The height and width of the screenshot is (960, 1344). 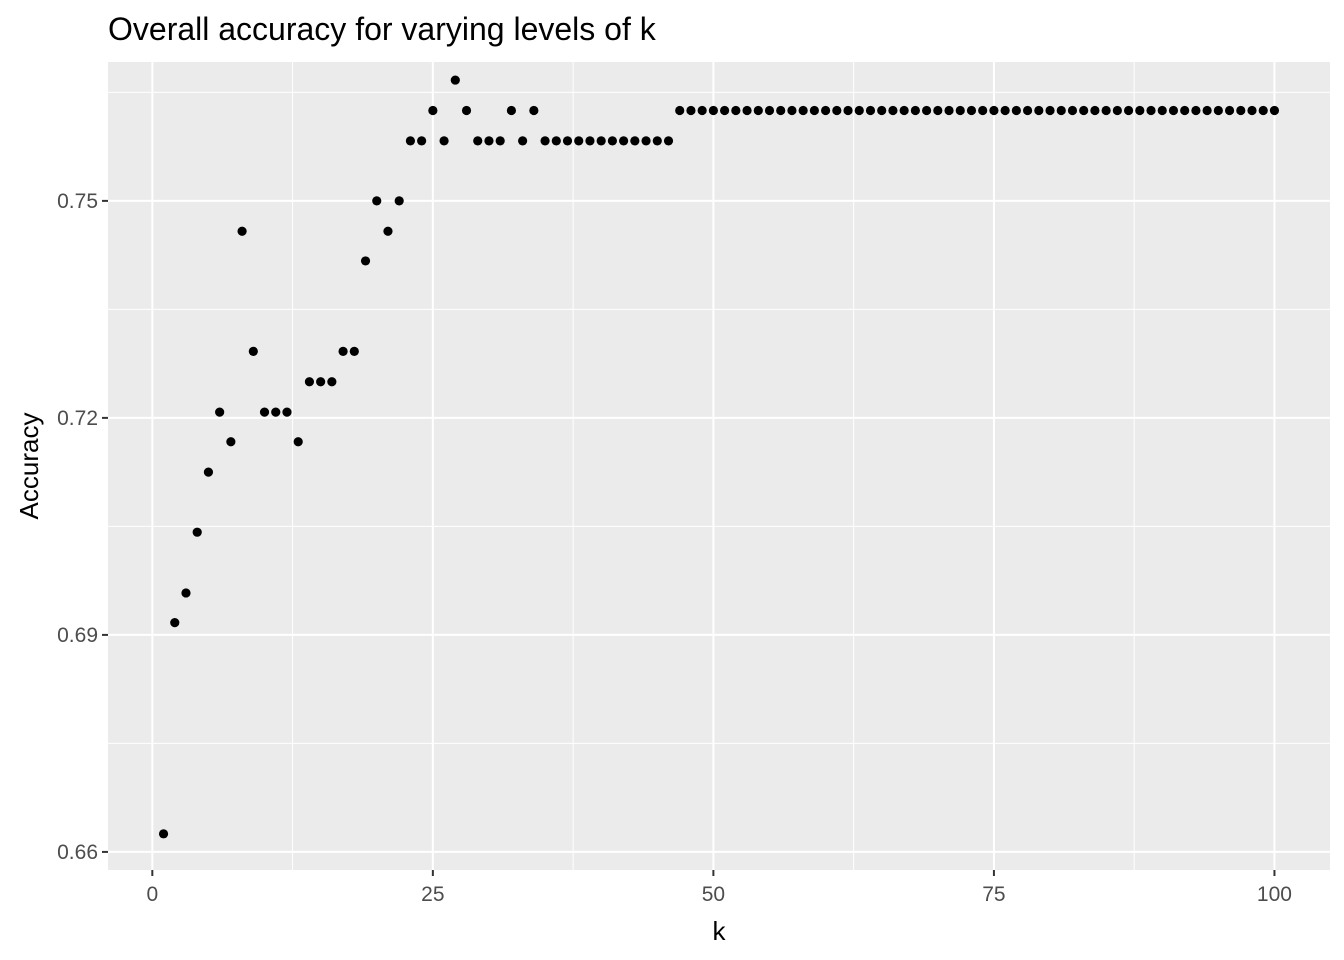 I want to click on y-tick-label: 0.69, so click(x=77, y=635).